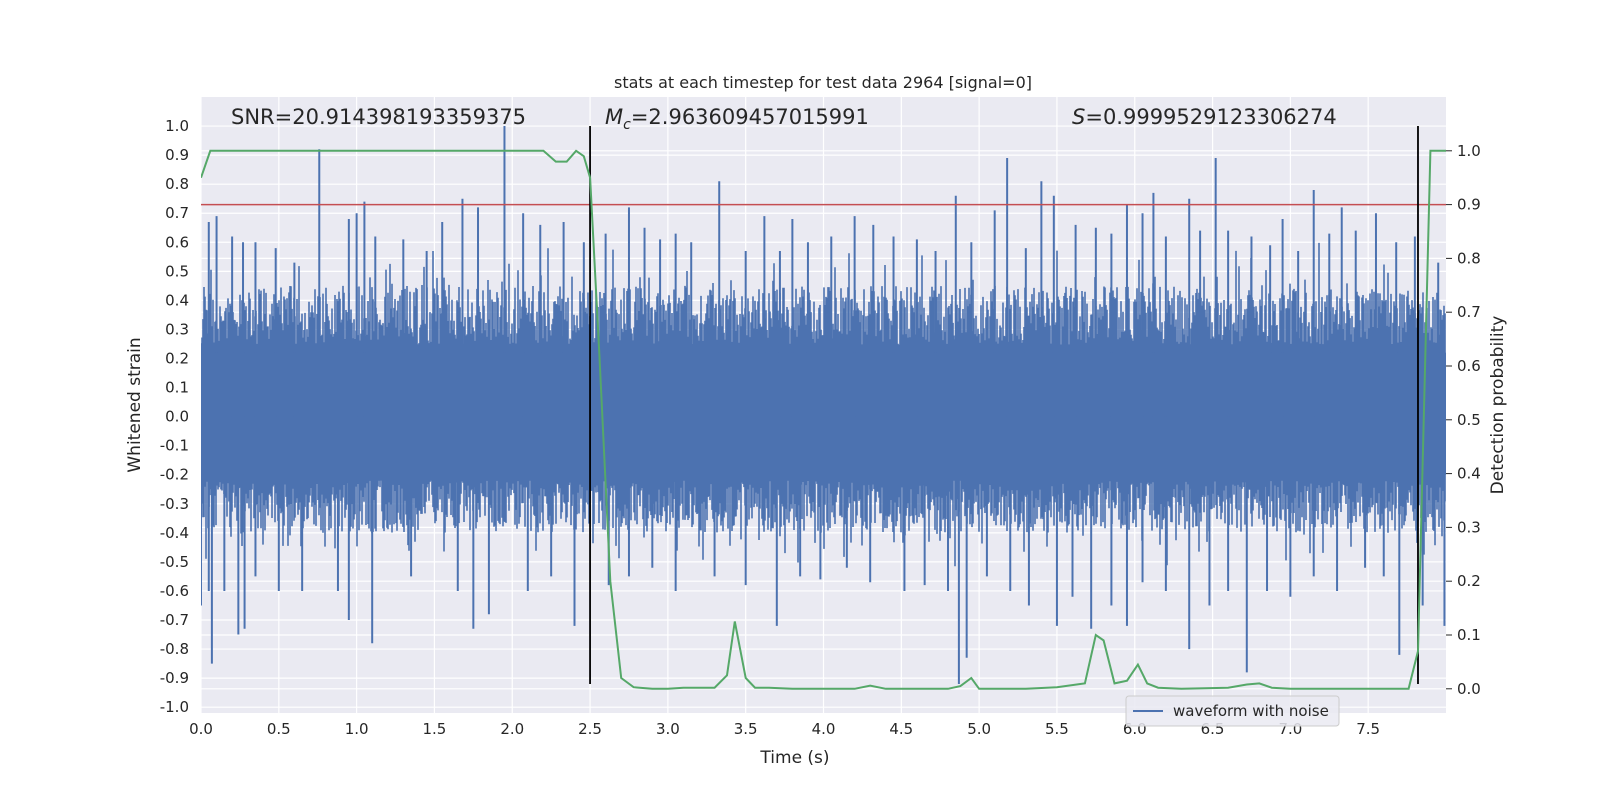  What do you see at coordinates (1469, 258) in the screenshot?
I see `y2-tick-label: 0.8` at bounding box center [1469, 258].